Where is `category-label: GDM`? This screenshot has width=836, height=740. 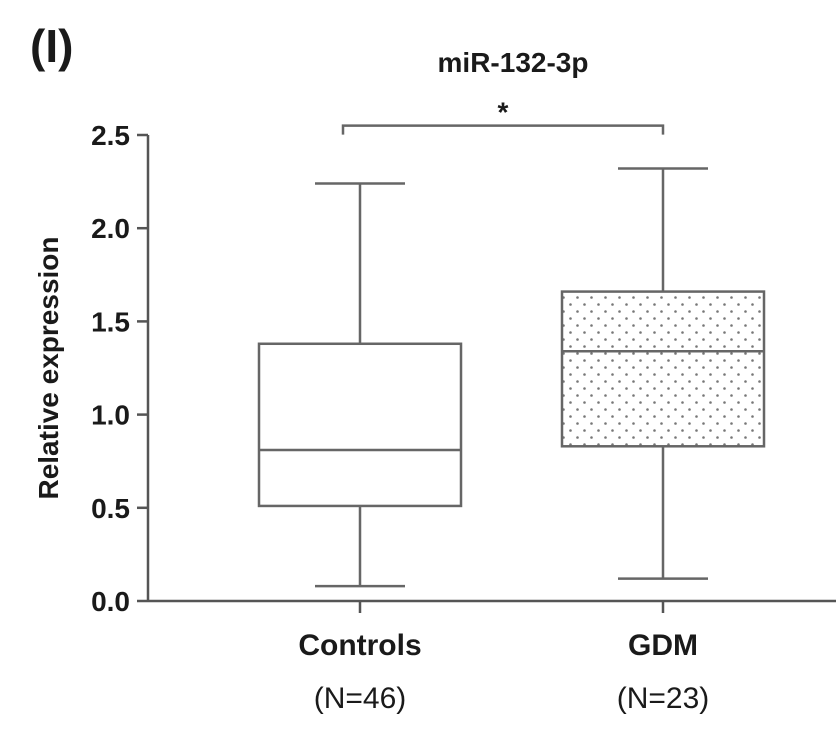 category-label: GDM is located at coordinates (663, 645).